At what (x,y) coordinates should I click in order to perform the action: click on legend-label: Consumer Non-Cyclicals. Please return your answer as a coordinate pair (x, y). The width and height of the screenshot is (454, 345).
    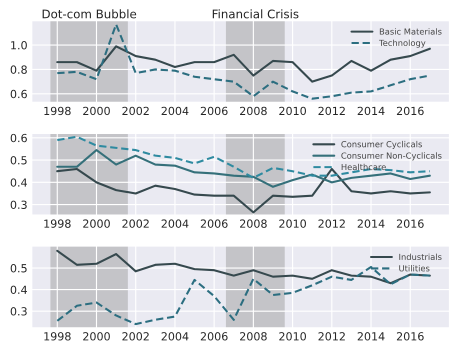
    Looking at the image, I should click on (391, 156).